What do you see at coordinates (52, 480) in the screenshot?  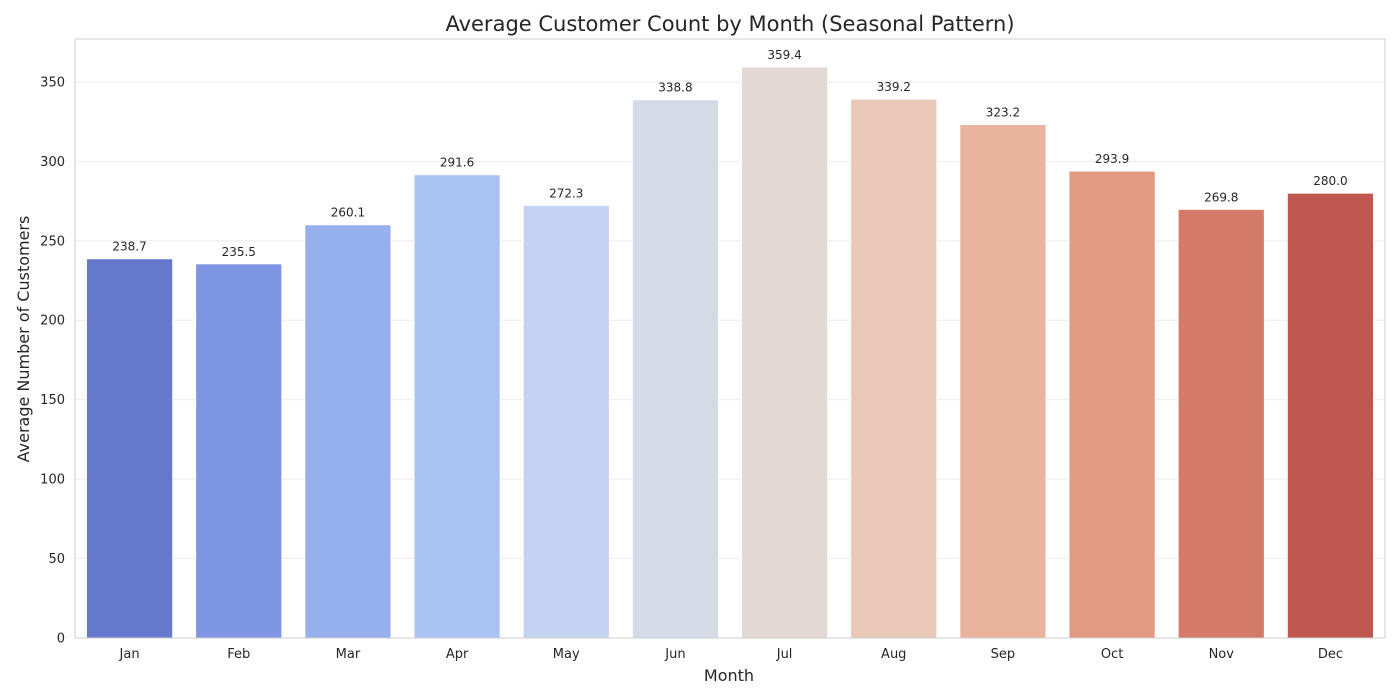 I see `y-tick-label: 100` at bounding box center [52, 480].